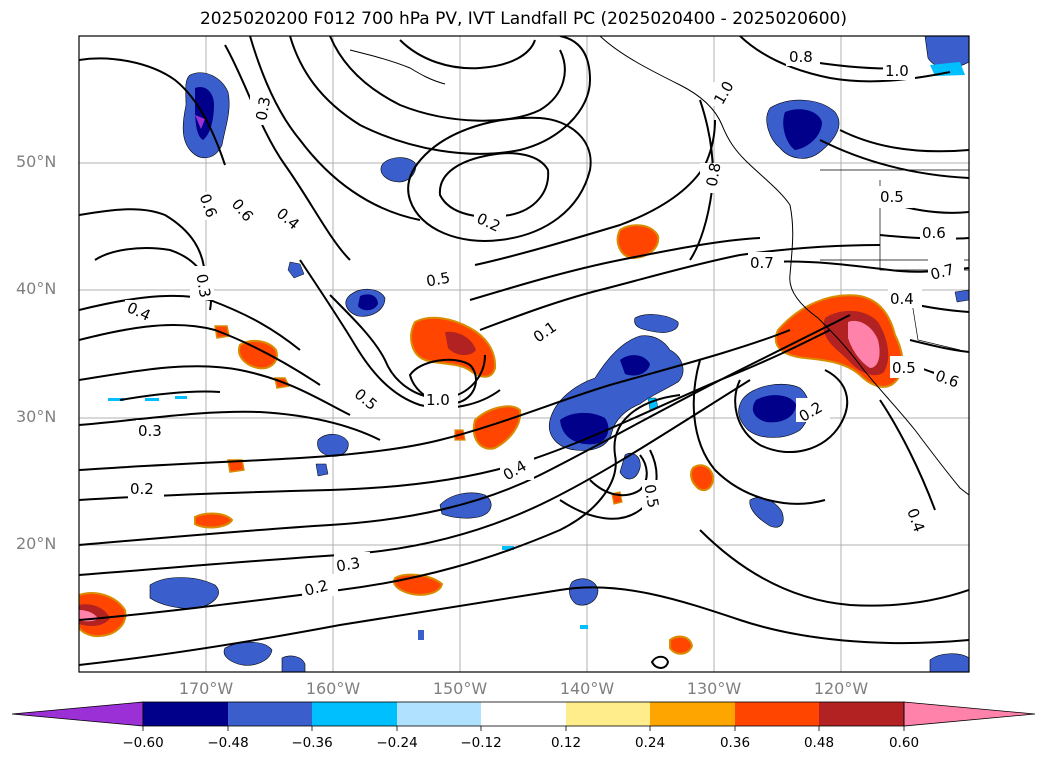 This screenshot has height=765, width=1047. I want to click on lat-label: 40°N, so click(36, 288).